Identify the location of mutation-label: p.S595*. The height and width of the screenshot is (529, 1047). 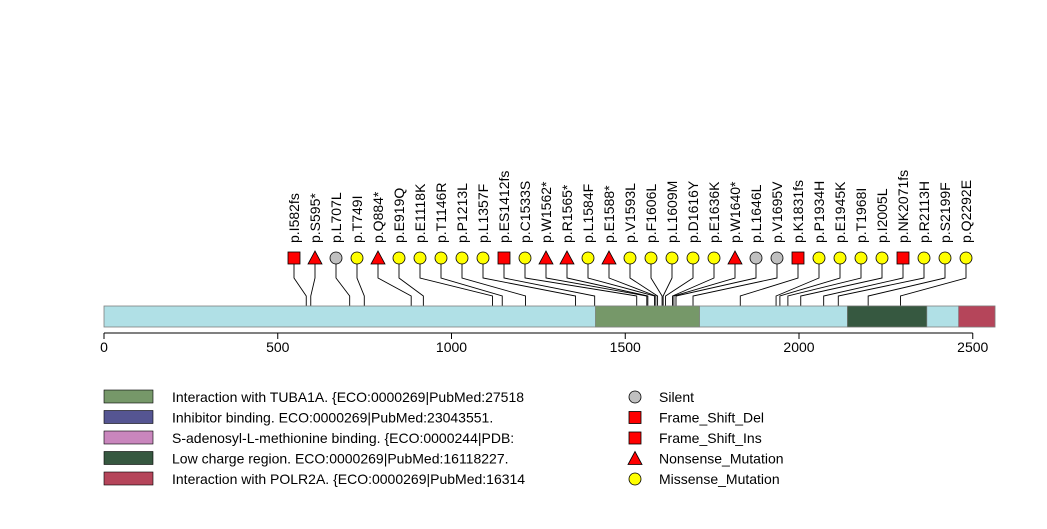
(315, 218).